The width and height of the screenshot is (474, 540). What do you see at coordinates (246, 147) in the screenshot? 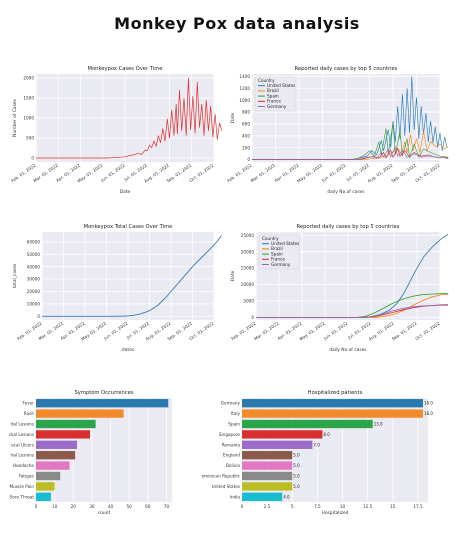
I see `y-tick-label: 200` at bounding box center [246, 147].